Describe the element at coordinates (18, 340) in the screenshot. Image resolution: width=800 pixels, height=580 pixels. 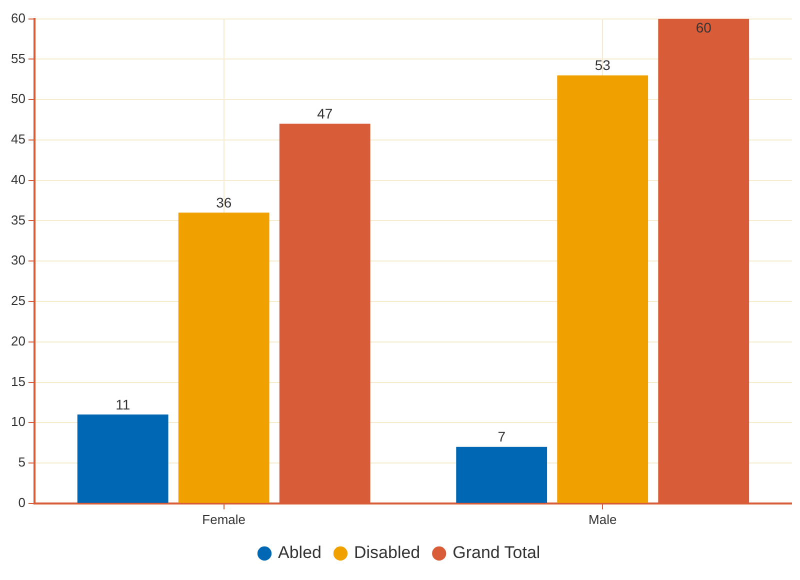
I see `y-tick-label: 20` at that location.